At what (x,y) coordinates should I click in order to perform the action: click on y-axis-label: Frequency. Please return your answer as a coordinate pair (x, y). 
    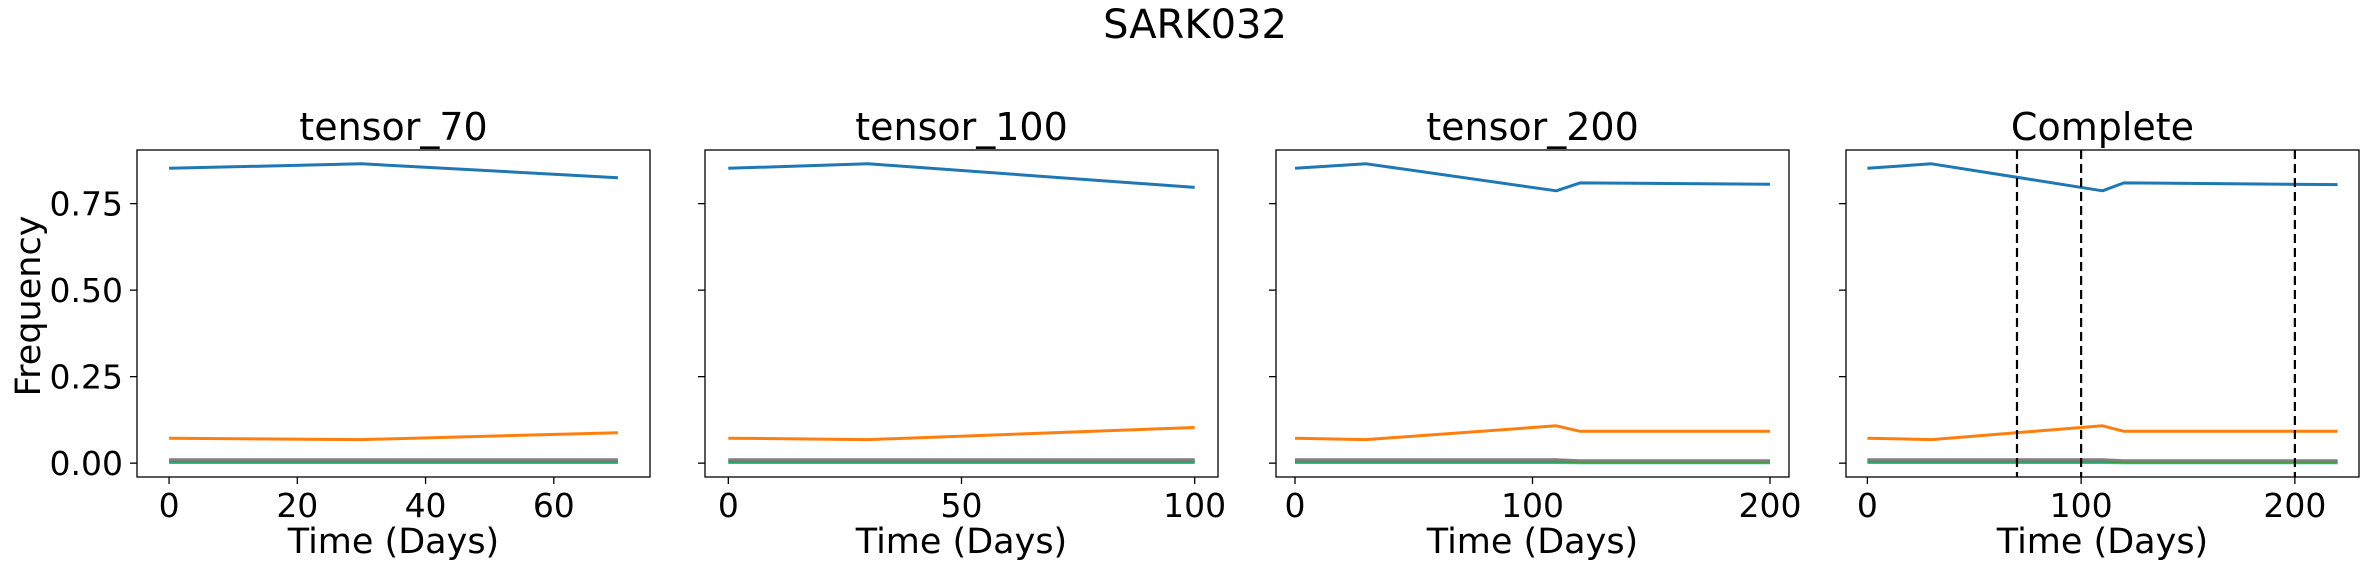
    Looking at the image, I should click on (29, 306).